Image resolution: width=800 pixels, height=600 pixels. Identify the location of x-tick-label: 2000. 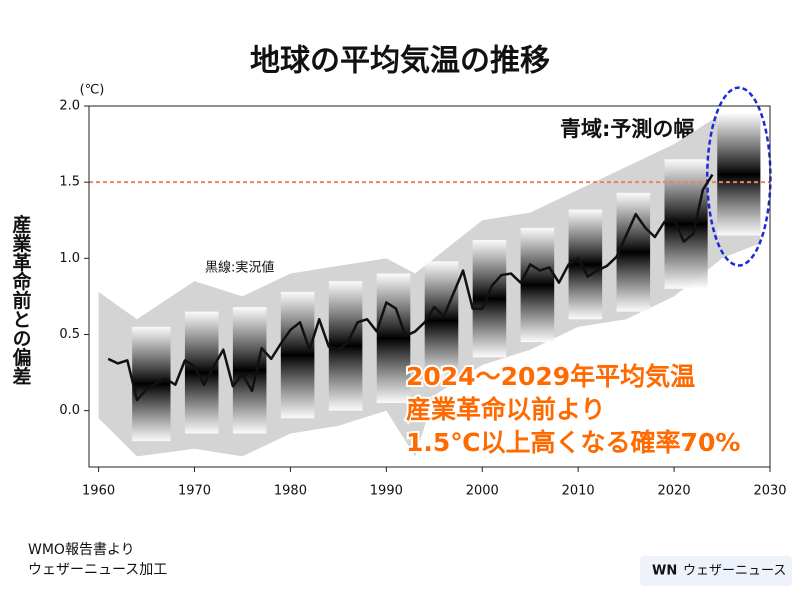
(482, 491).